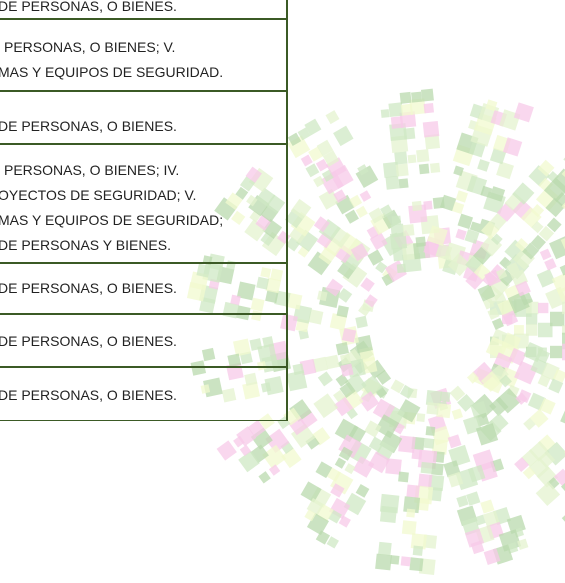 The width and height of the screenshot is (565, 583). I want to click on cell-text: MAS Y EQUIPOS DE SEGURIDAD., so click(112, 72).